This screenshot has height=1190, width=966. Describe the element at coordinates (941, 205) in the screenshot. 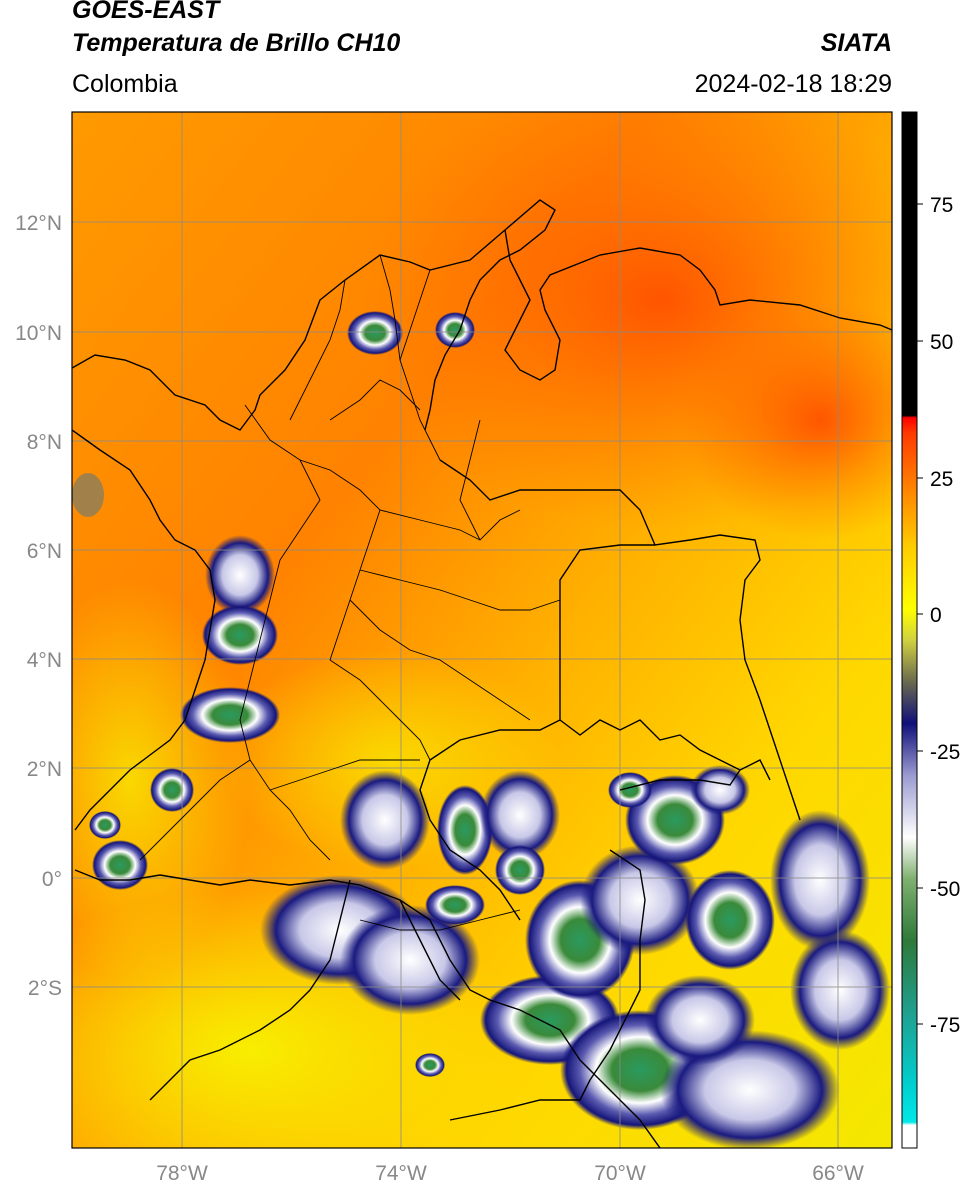

I see `colorbar-tick-75: 75` at that location.